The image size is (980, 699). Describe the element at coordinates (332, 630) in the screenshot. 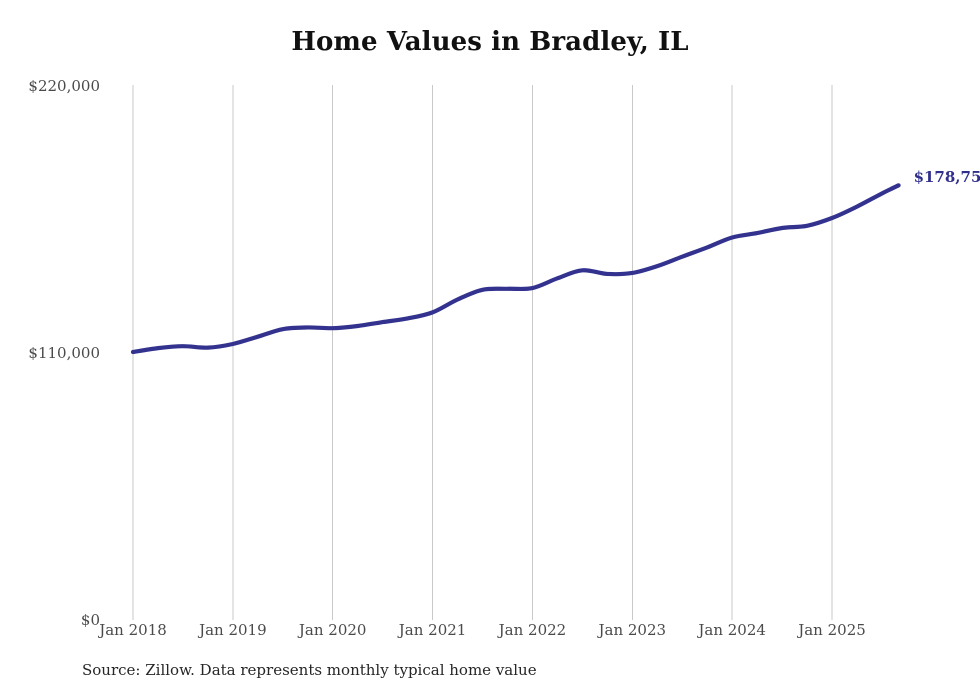

I see `xtick-label: Jan 2020` at that location.